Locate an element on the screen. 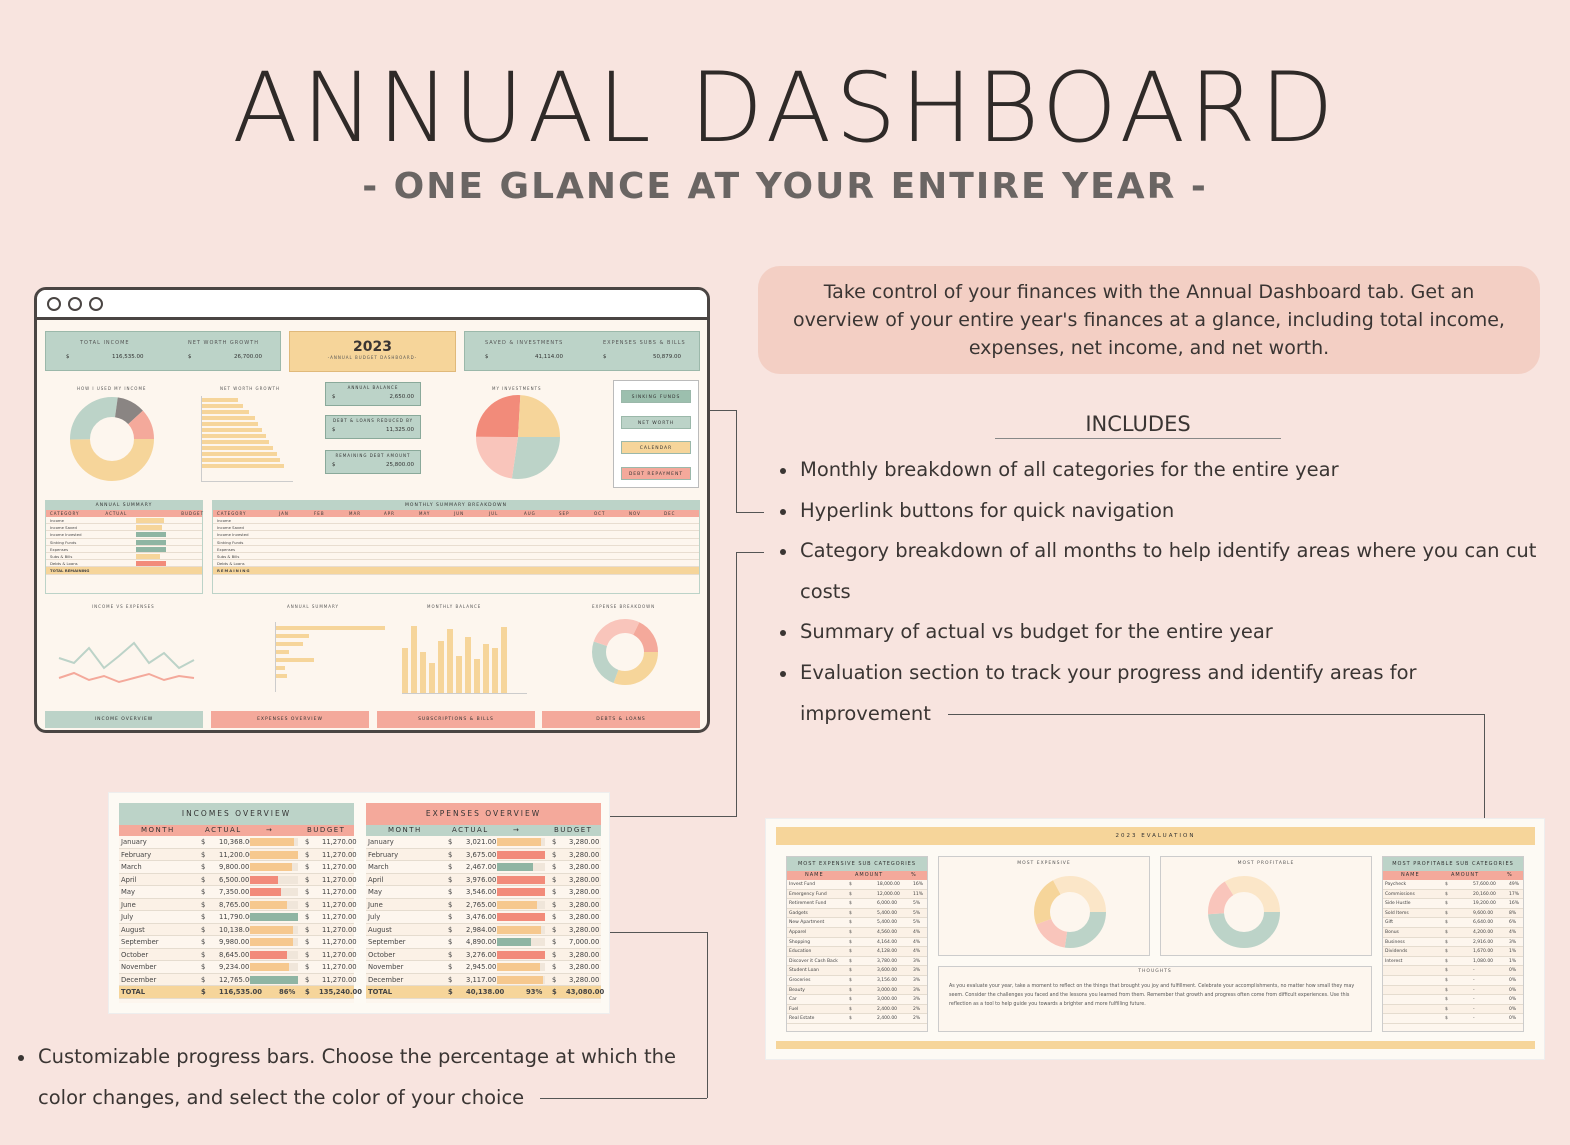 Image resolution: width=1570 pixels, height=1145 pixels. month-cell: December is located at coordinates (386, 979).